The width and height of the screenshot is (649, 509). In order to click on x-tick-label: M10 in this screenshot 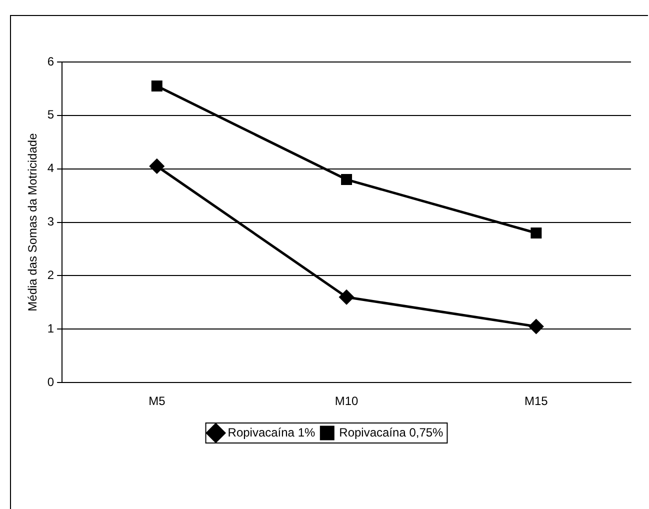, I will do `click(346, 401)`.